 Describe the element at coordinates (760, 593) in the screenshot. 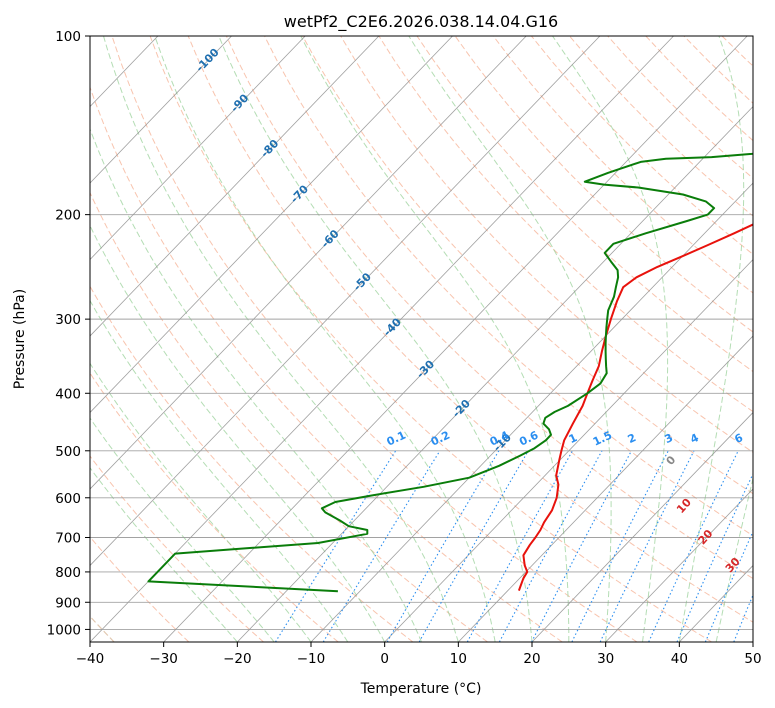

I see `moist-adiabat-label: 40` at that location.